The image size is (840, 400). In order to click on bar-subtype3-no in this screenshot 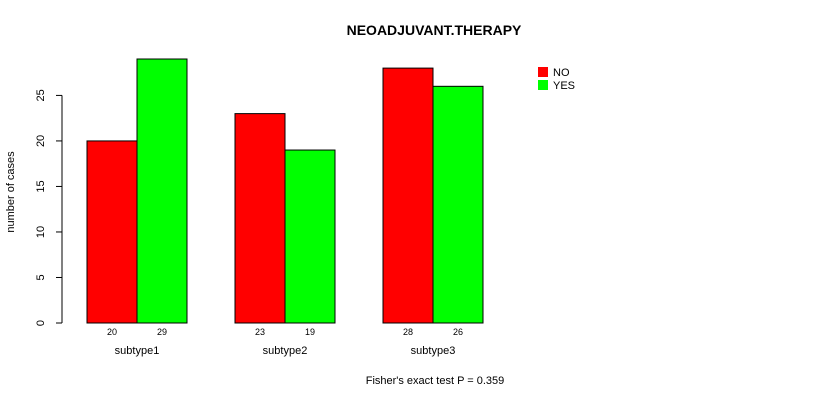, I will do `click(408, 195)`.